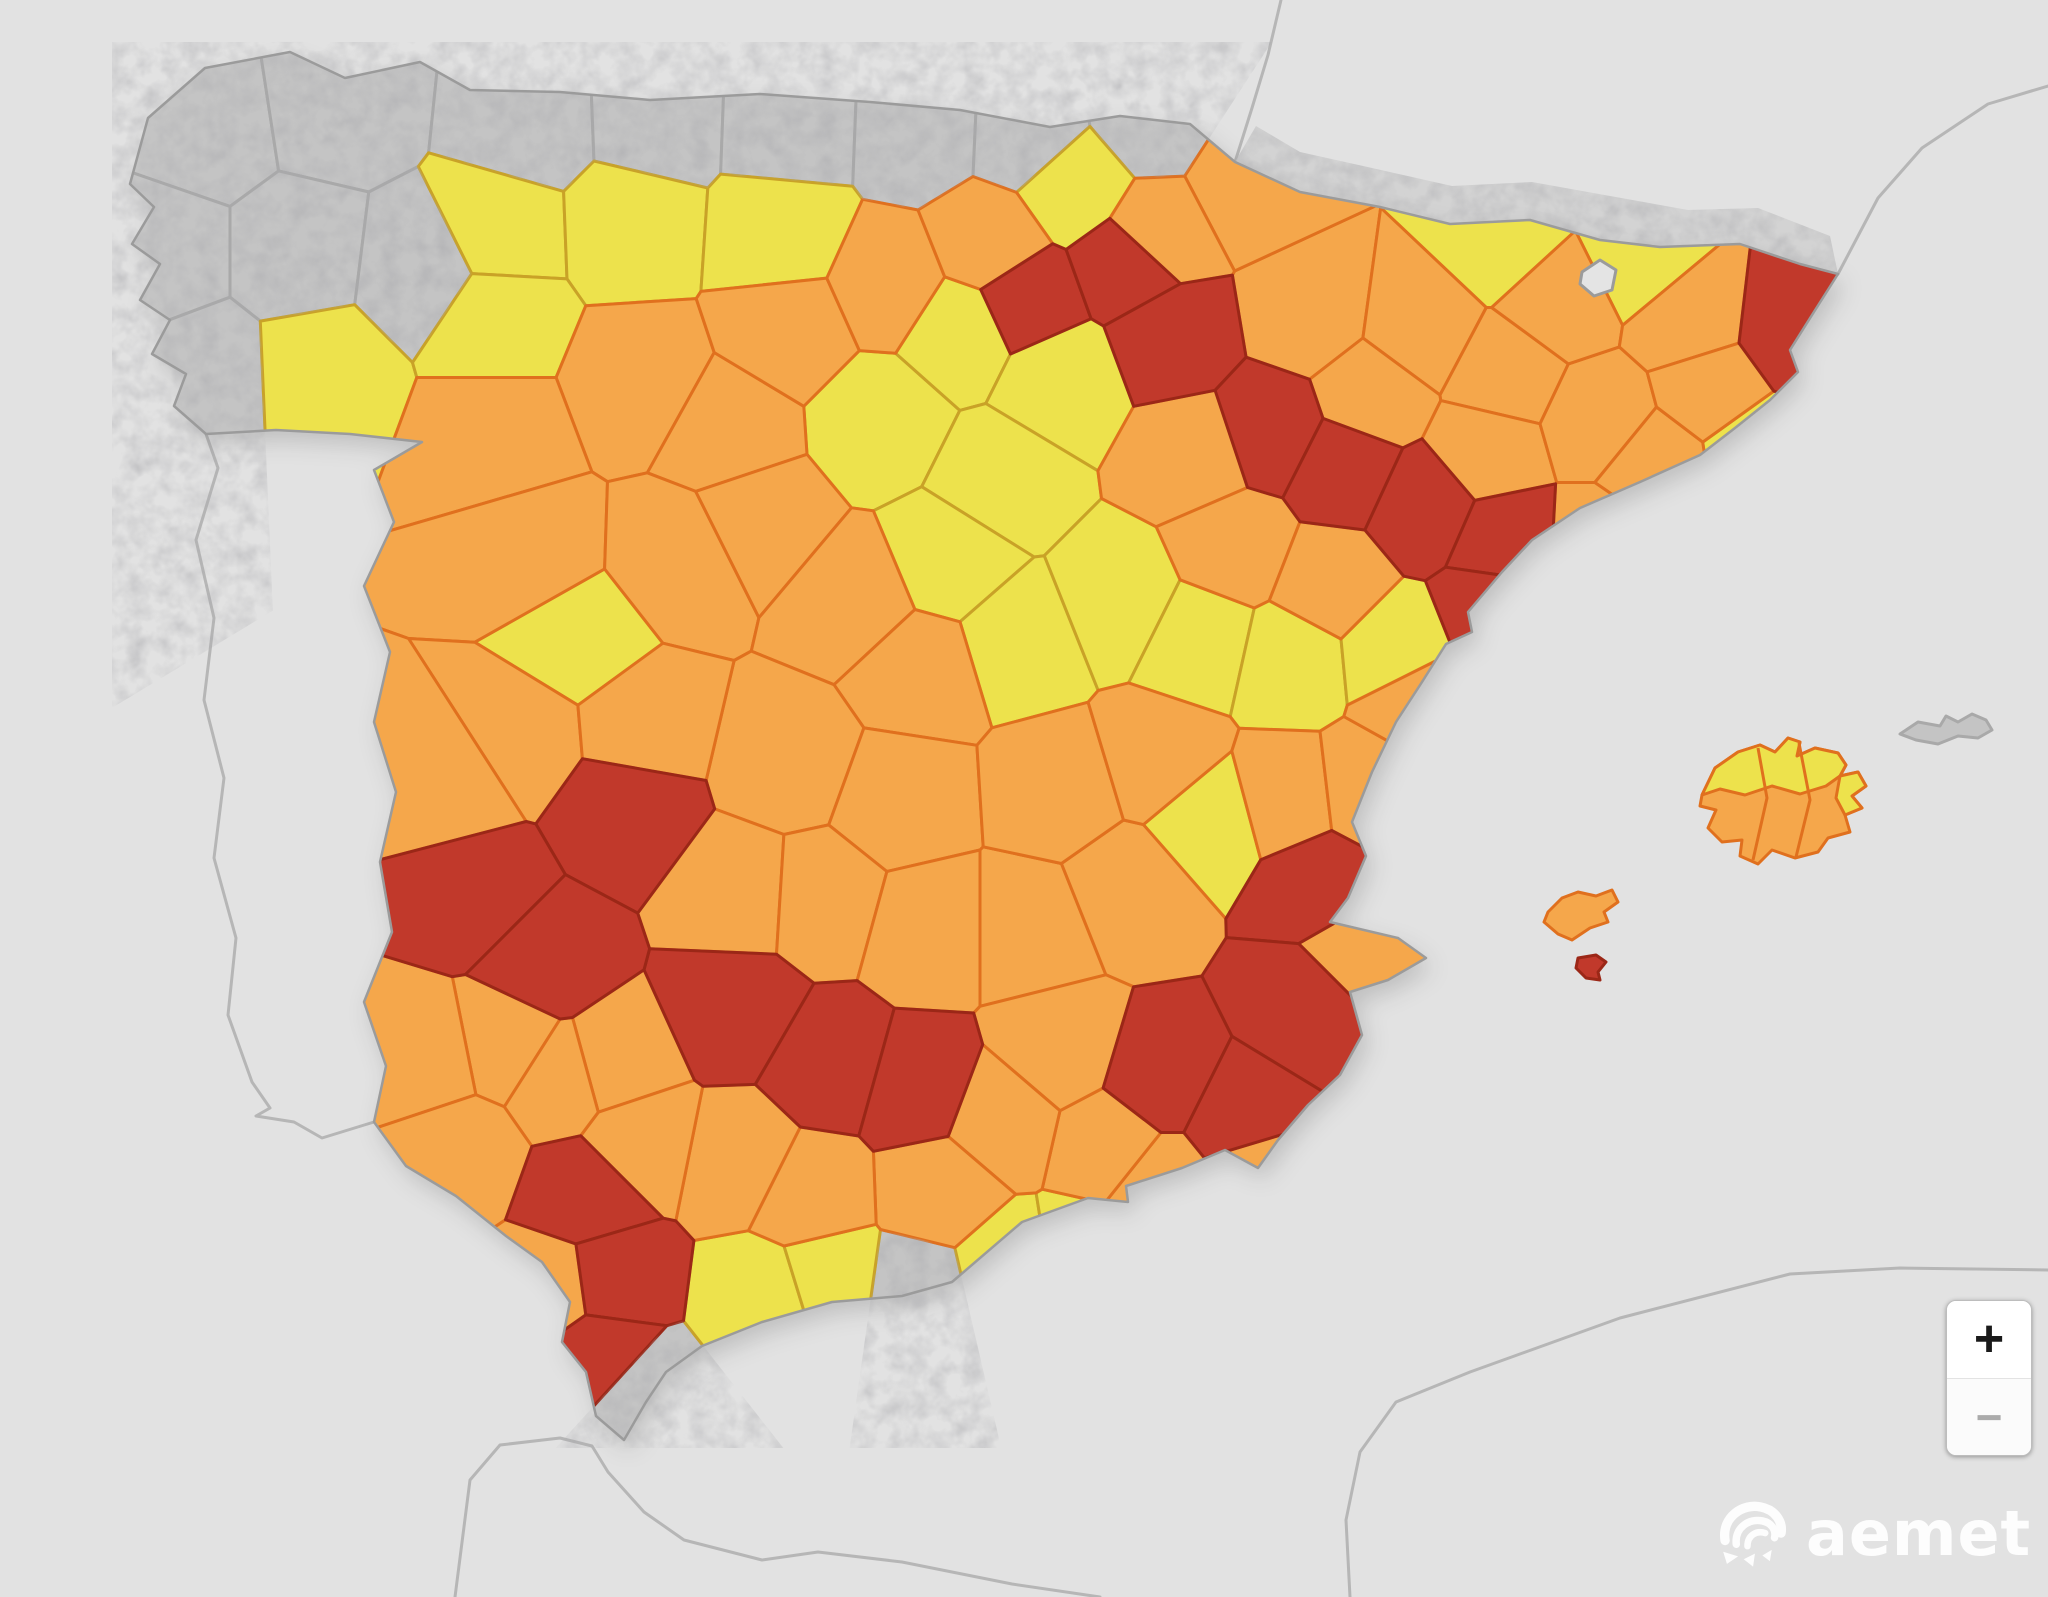 The image size is (2048, 1597). I want to click on warning-zone-lugo-centro, so click(299, 246).